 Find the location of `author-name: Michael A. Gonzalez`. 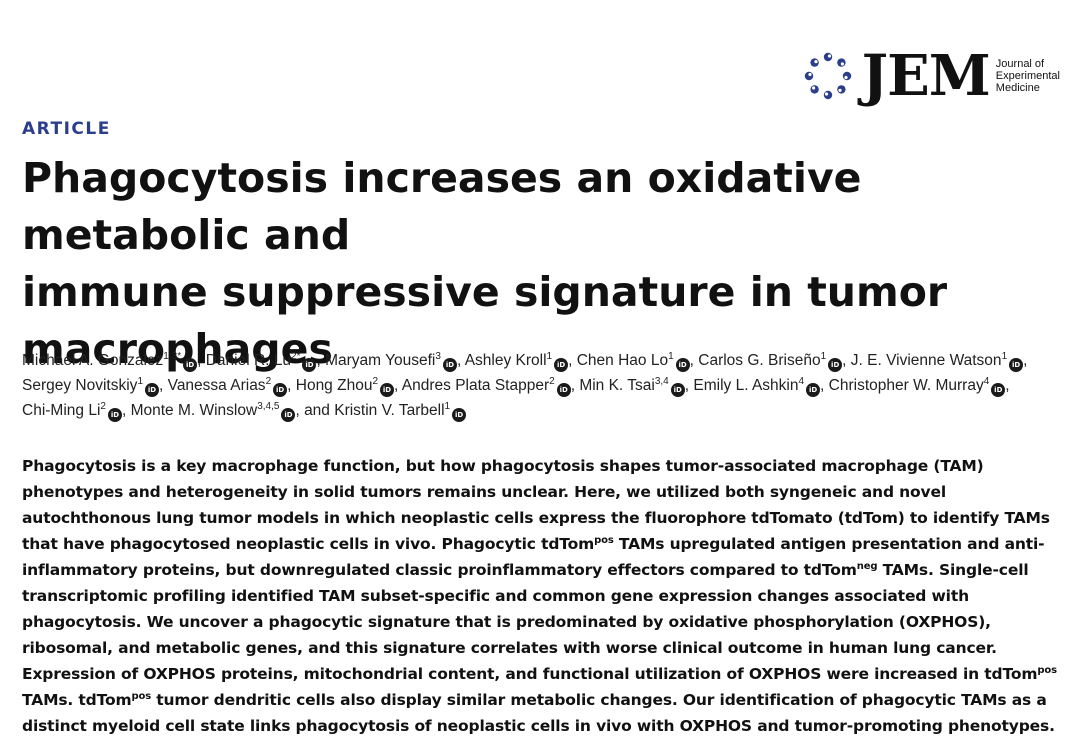

author-name: Michael A. Gonzalez is located at coordinates (93, 360).